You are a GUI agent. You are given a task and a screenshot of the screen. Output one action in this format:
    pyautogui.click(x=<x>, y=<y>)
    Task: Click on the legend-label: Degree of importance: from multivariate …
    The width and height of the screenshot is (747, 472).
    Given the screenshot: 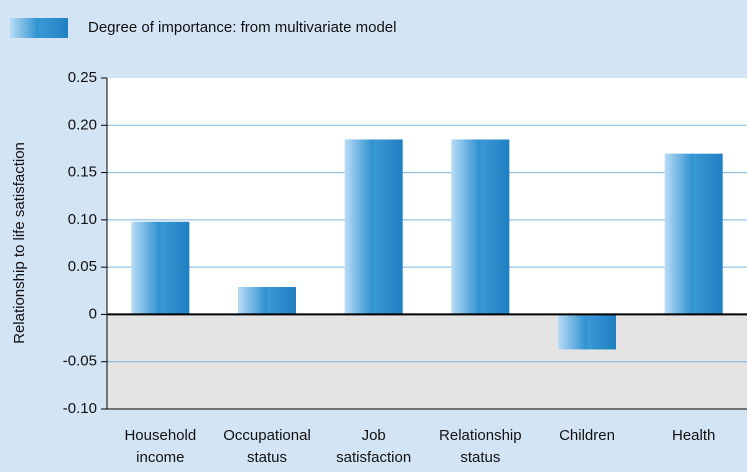 What is the action you would take?
    pyautogui.click(x=242, y=27)
    